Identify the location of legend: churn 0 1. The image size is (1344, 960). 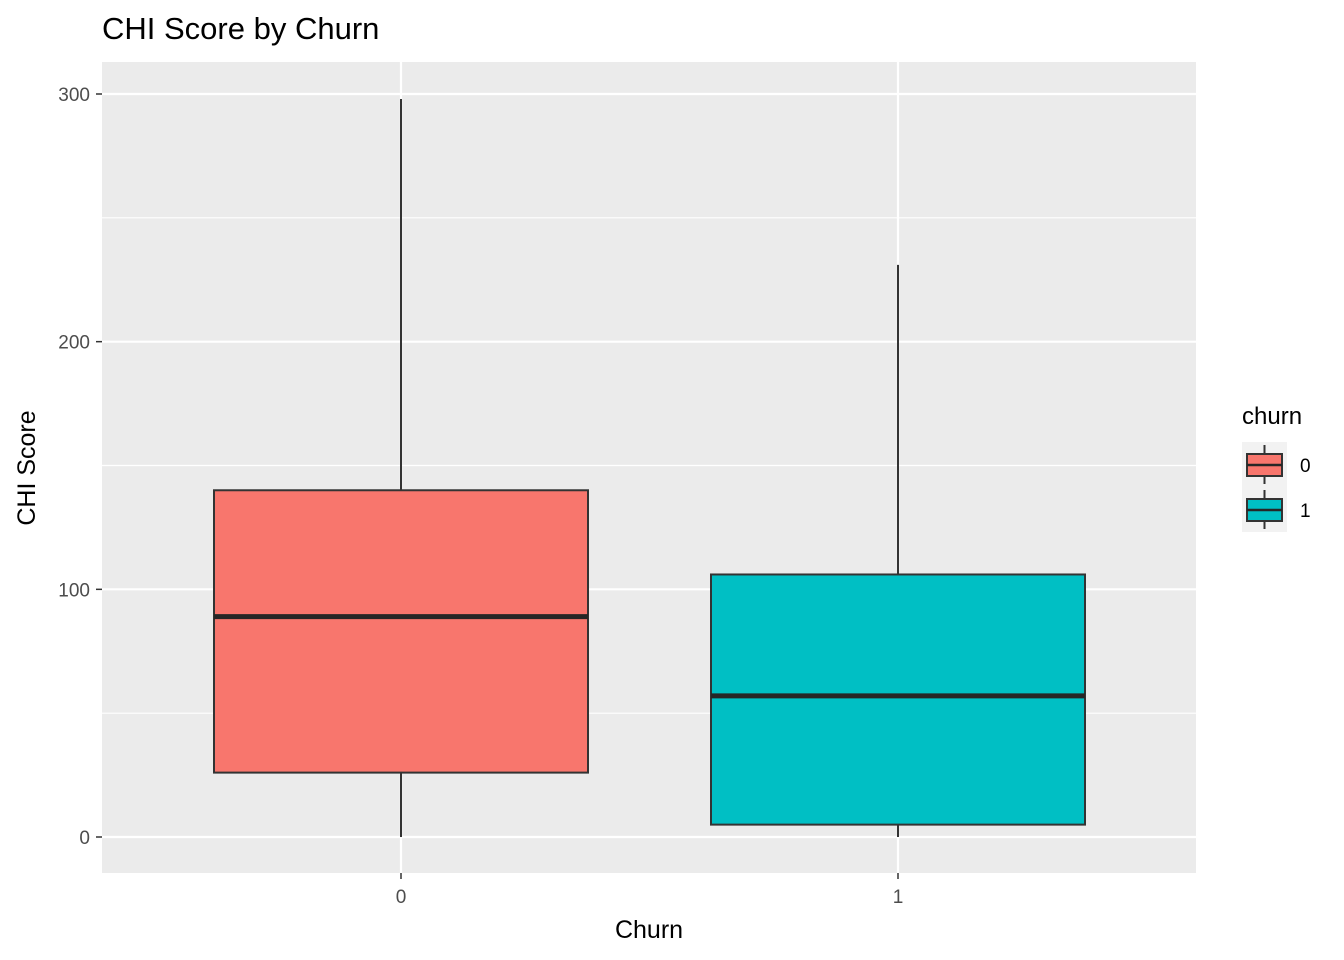
(1276, 467).